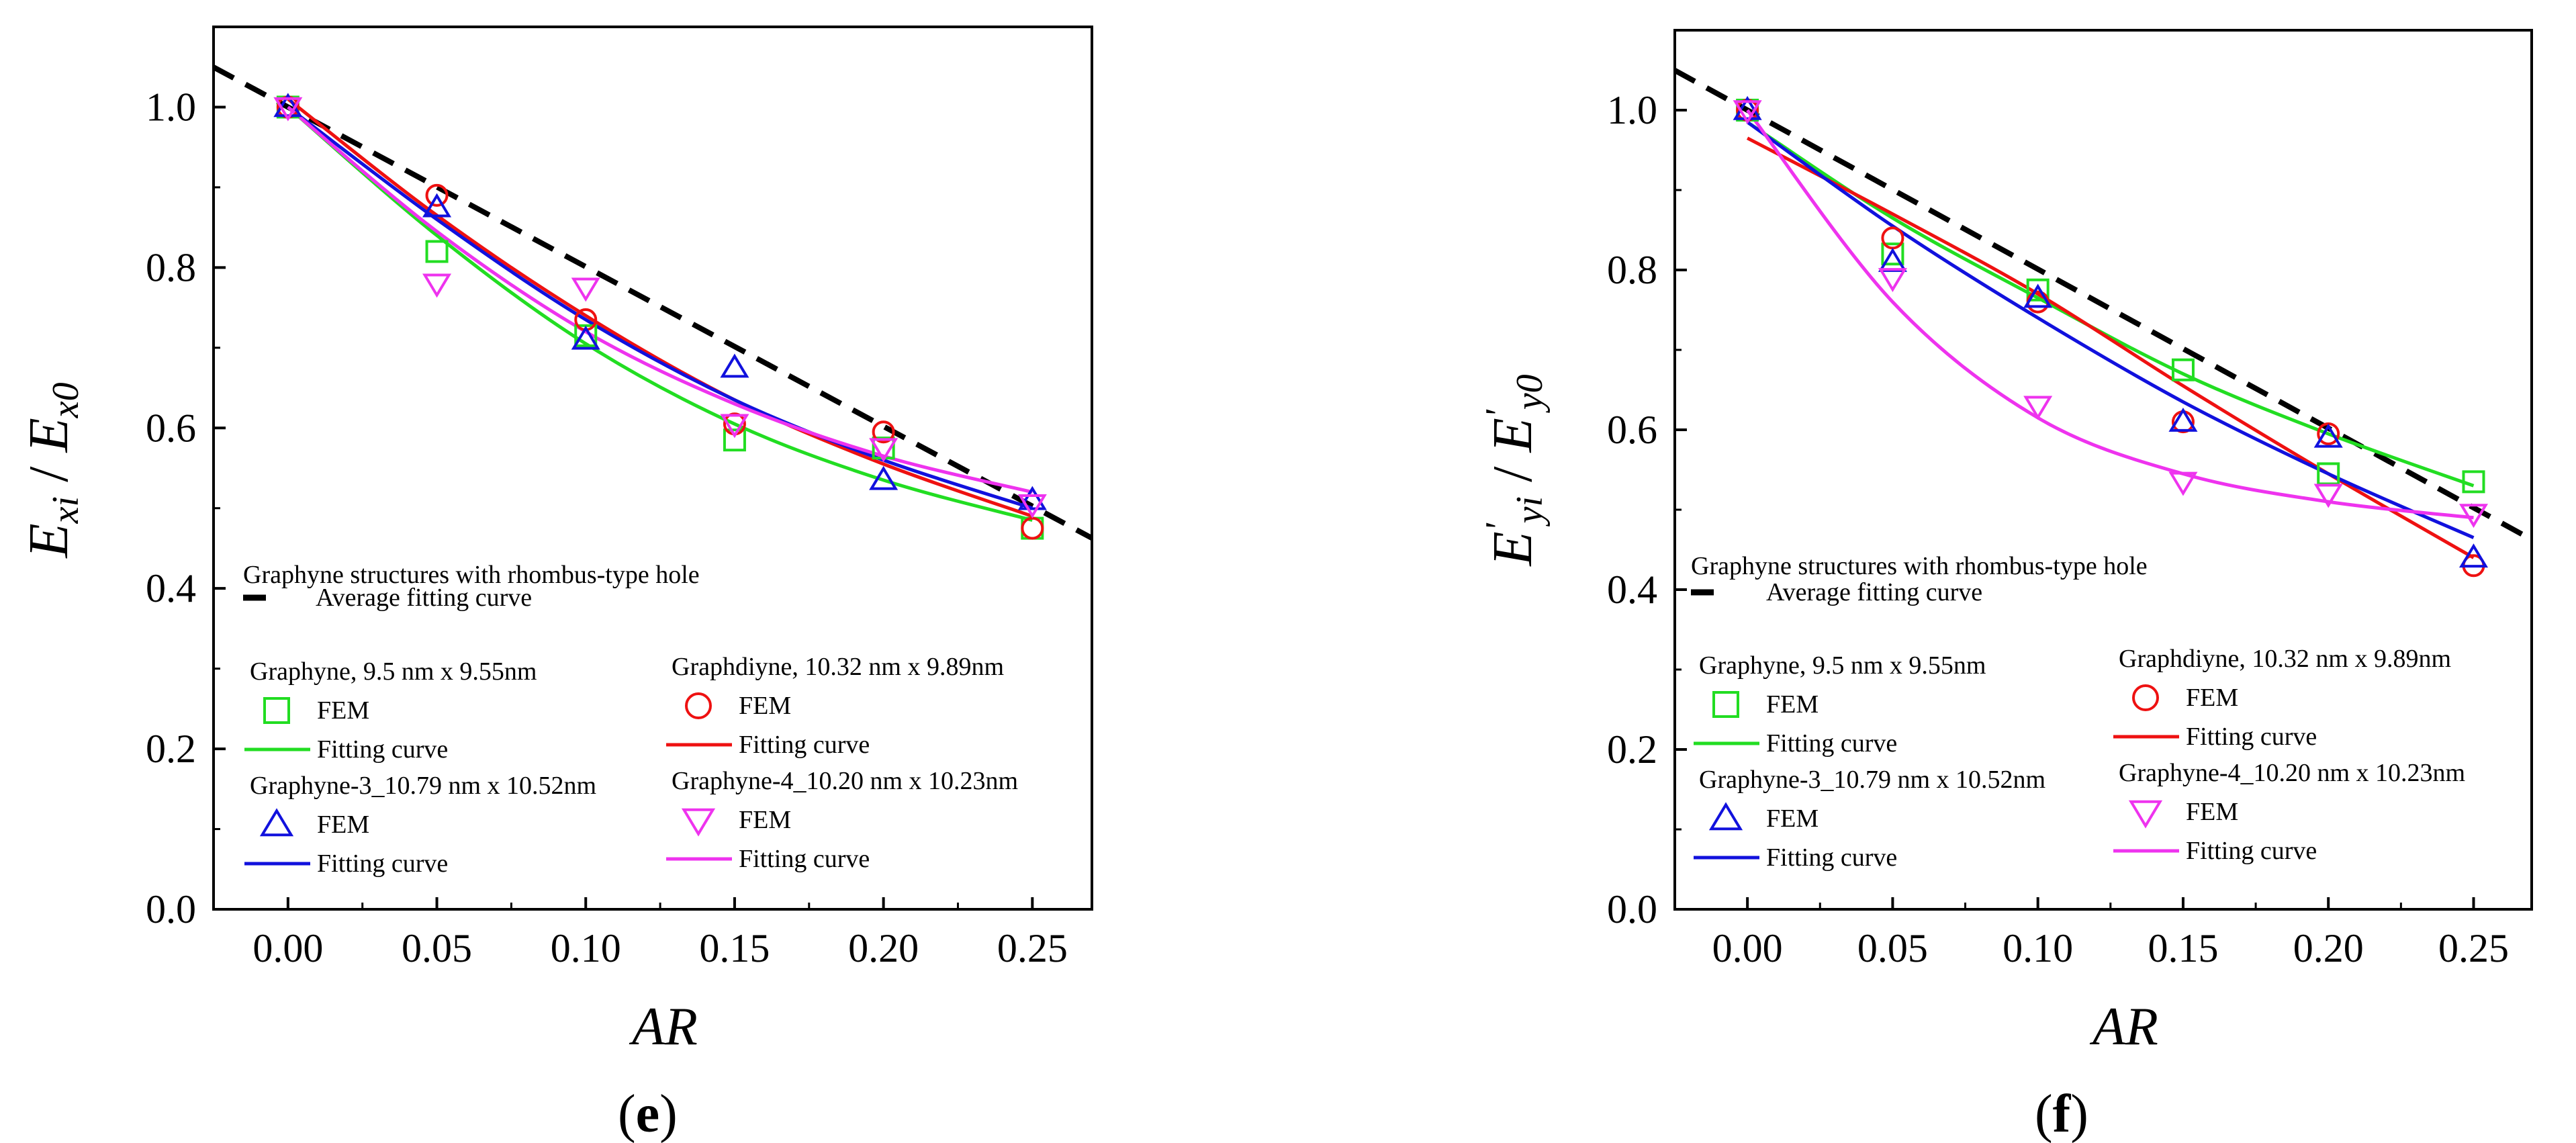 The width and height of the screenshot is (2576, 1143). I want to click on legend-series-name: Graphyne-3_10.79 nm x 10.52nm, so click(1872, 780).